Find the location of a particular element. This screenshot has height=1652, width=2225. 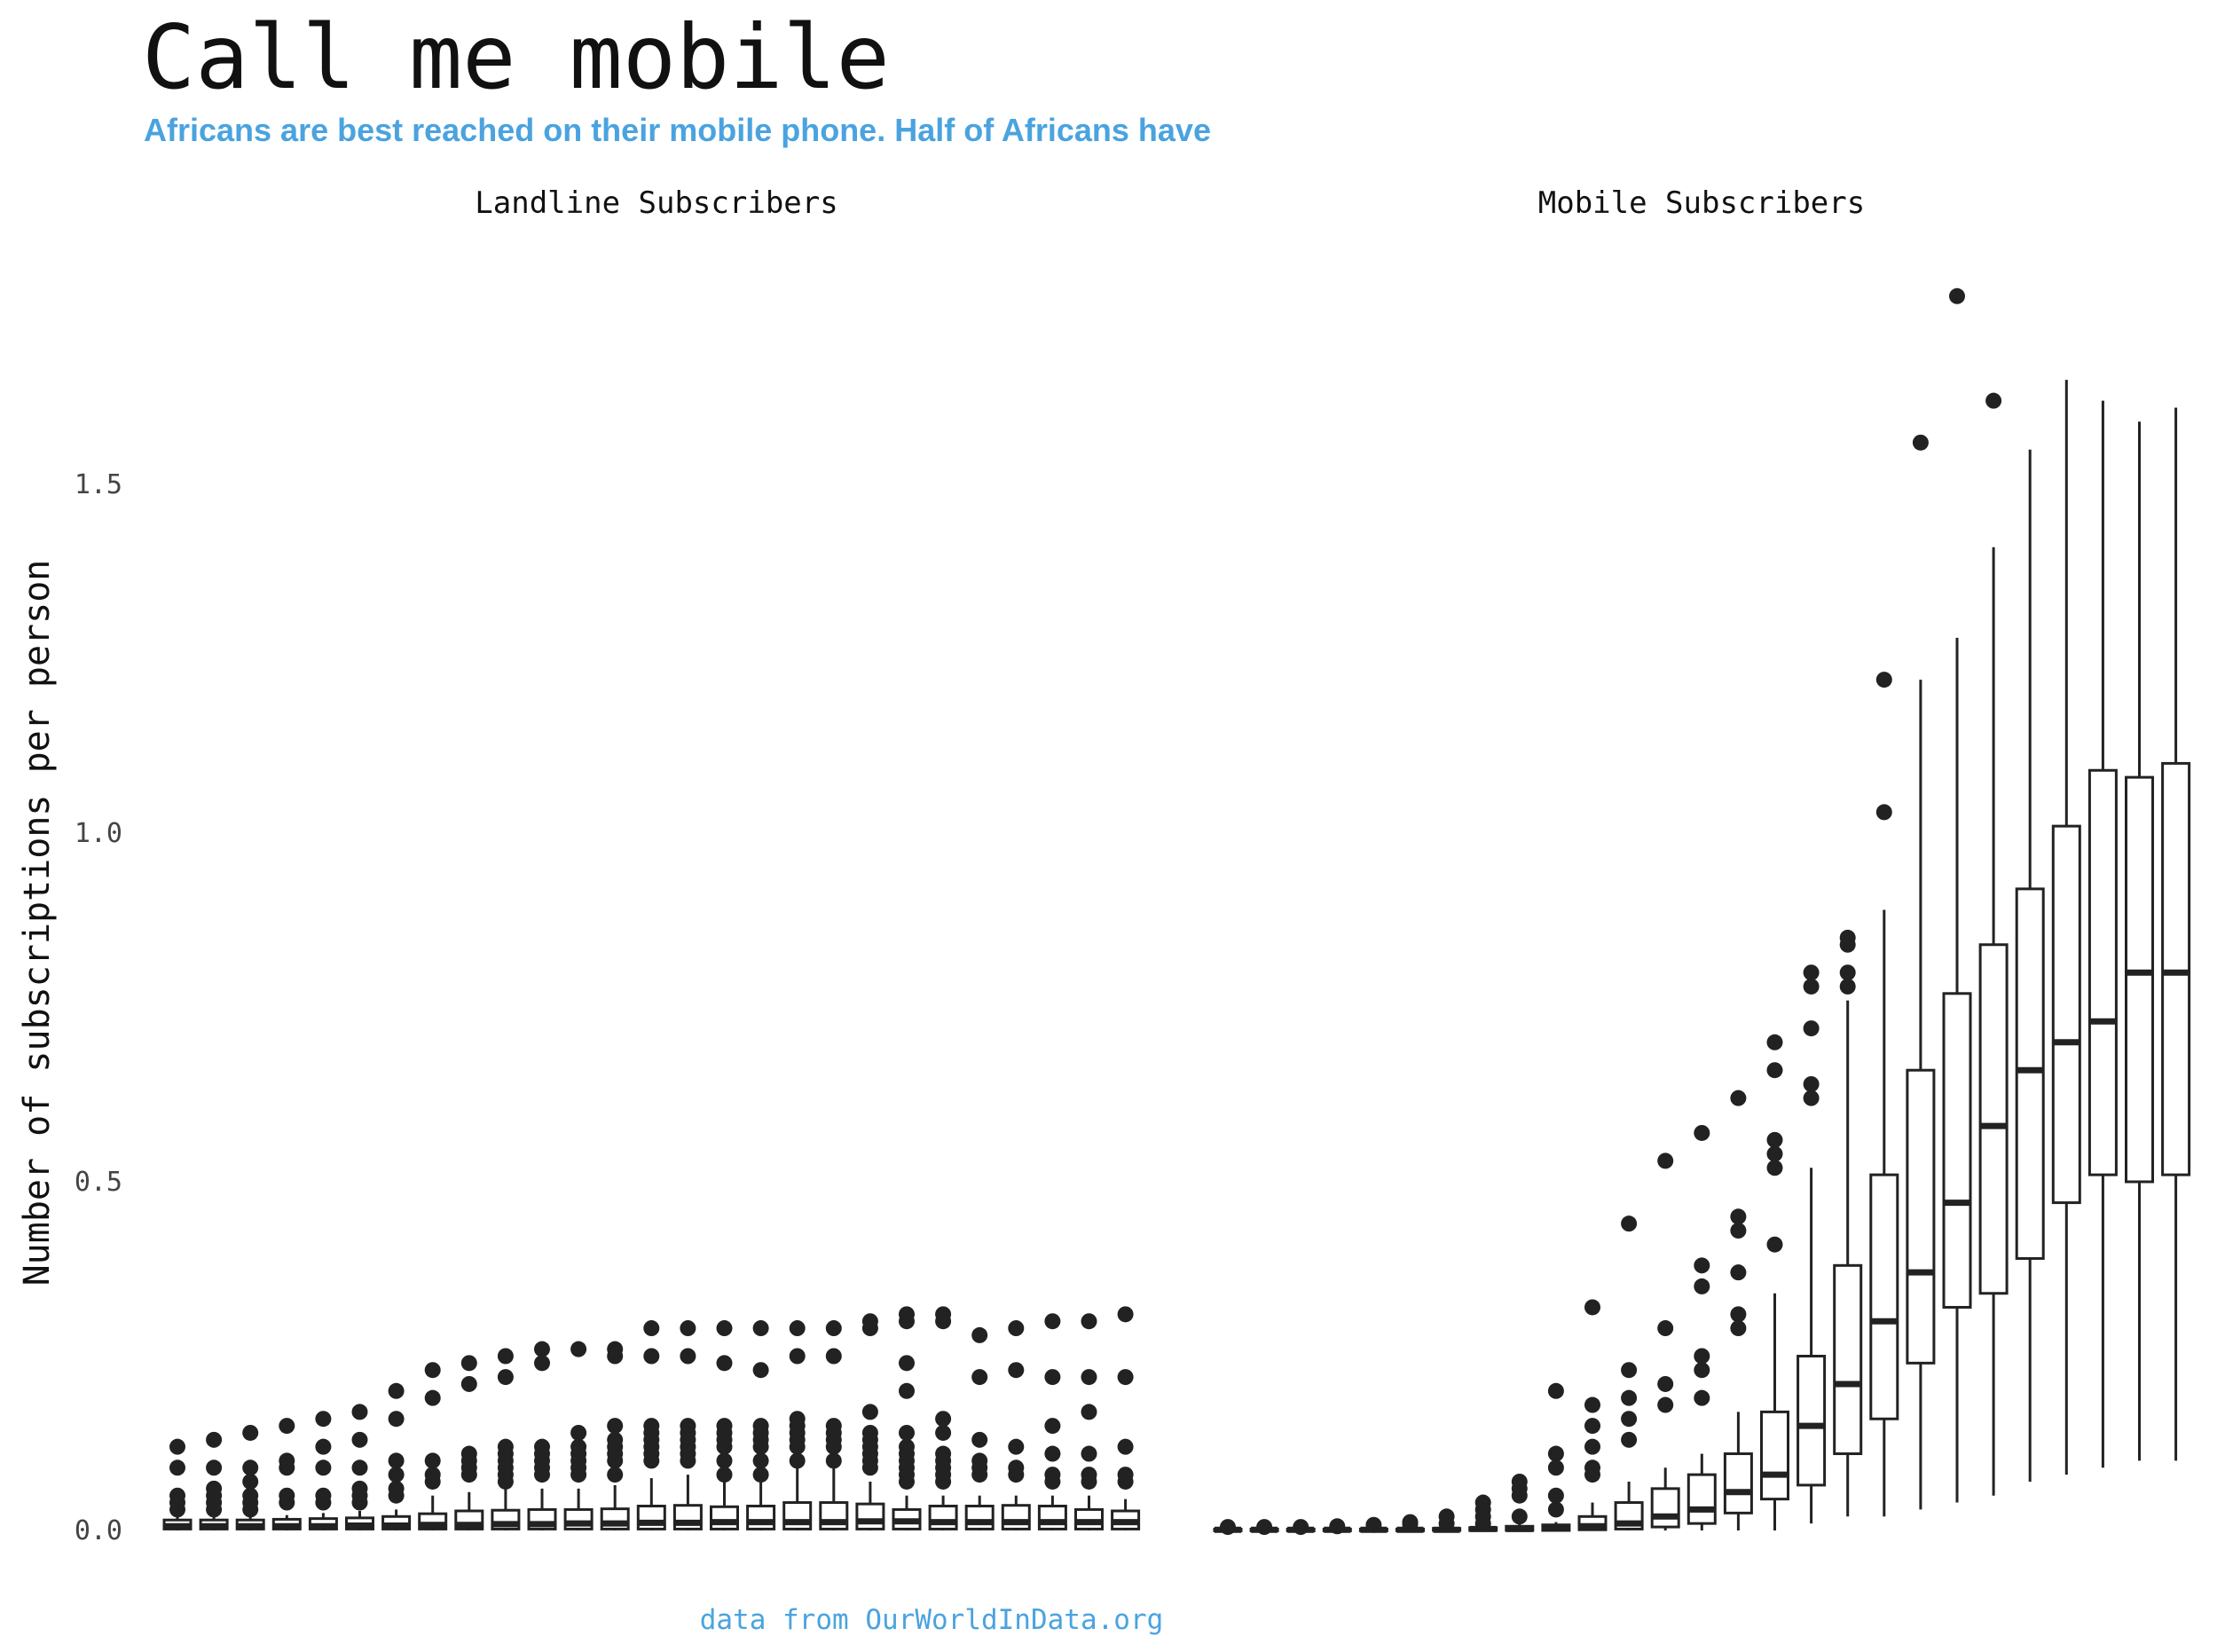

panel-title-landline: Landline Subscribers is located at coordinates (656, 203).